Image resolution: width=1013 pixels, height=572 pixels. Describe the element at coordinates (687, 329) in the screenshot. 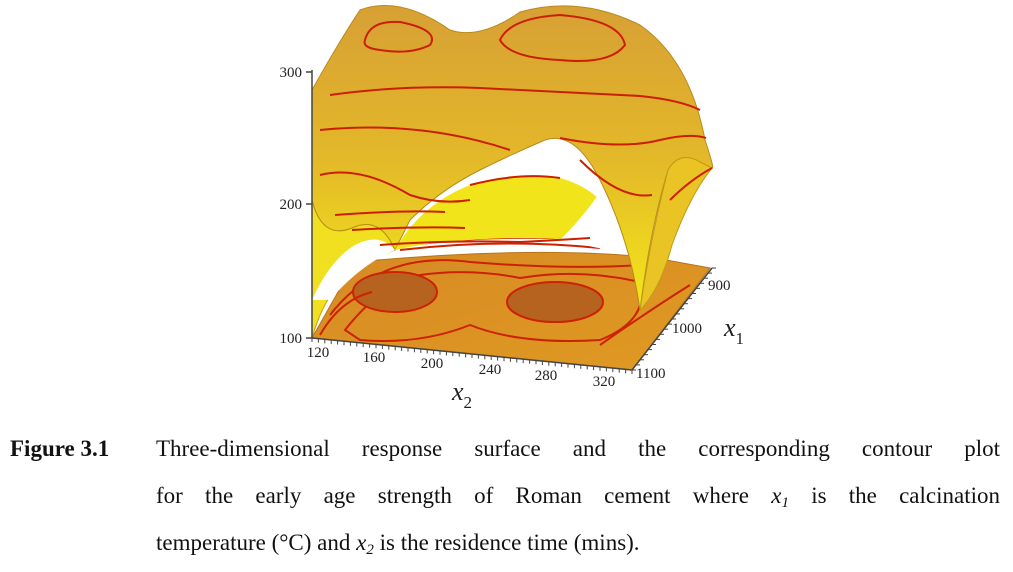

I see `x1-tick-1000: 1000` at that location.